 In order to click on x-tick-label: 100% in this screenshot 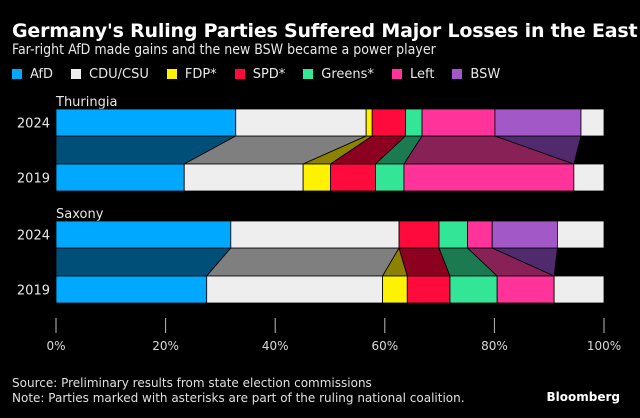, I will do `click(604, 346)`.